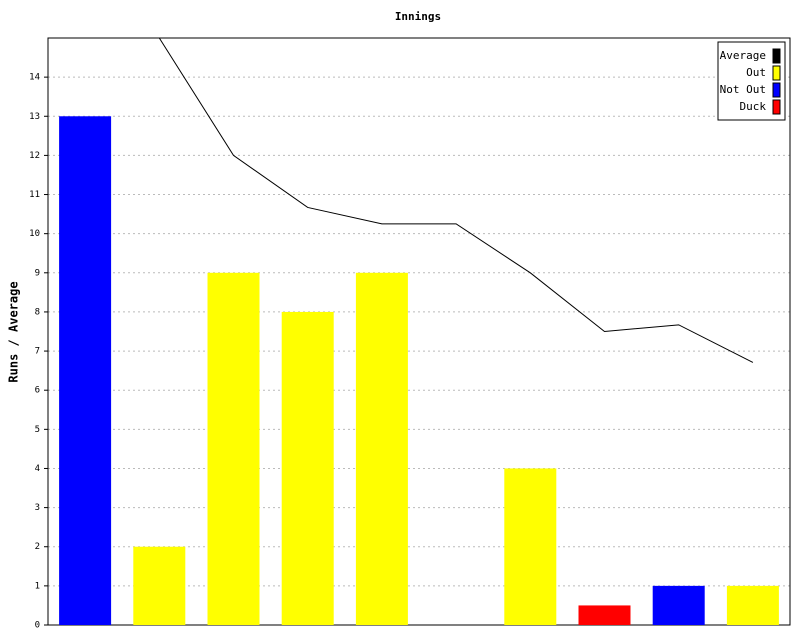  What do you see at coordinates (37, 391) in the screenshot?
I see `y-tick-label: 6` at bounding box center [37, 391].